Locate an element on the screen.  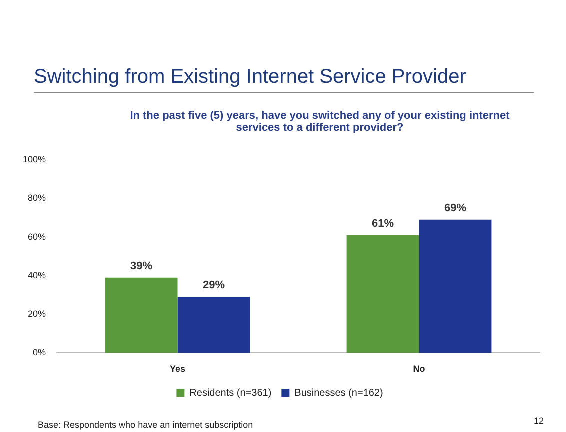
y-tick-label: 20% is located at coordinates (37, 314).